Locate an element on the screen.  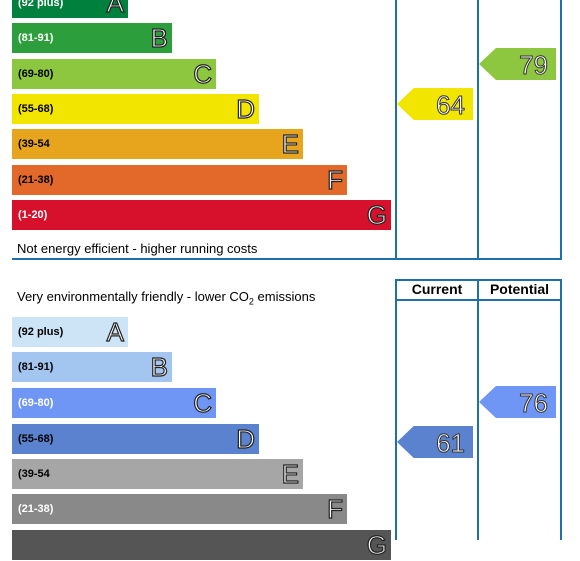
band-range: (1-20) is located at coordinates (33, 215).